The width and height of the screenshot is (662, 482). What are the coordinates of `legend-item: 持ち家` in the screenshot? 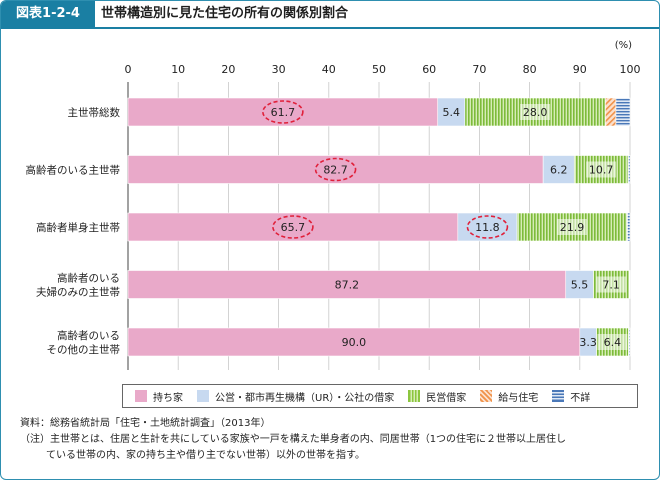 It's located at (159, 396).